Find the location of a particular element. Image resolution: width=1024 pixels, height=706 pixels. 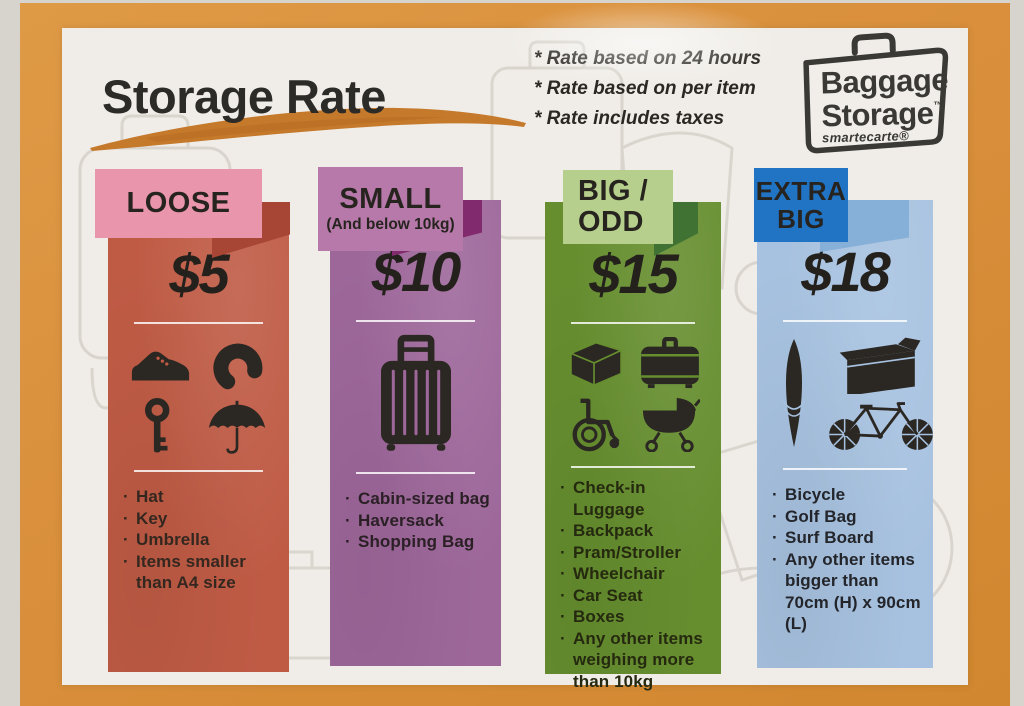

list-item: * Rate based on per item is located at coordinates (645, 88).